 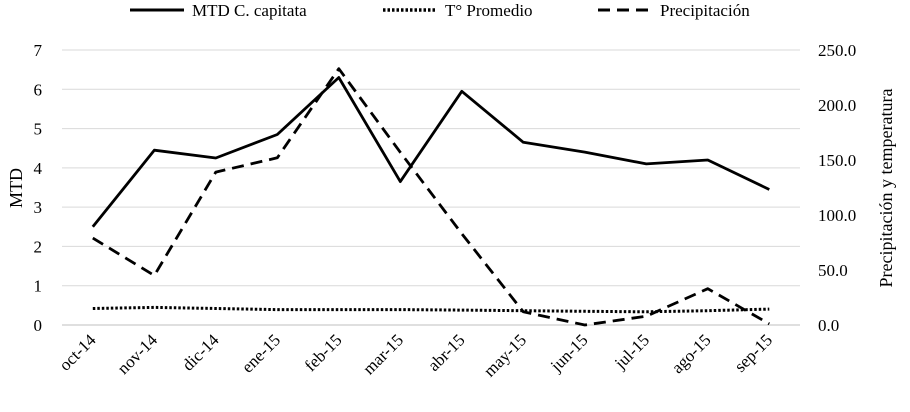 I want to click on x-tick-label: nov-14, so click(x=138, y=354).